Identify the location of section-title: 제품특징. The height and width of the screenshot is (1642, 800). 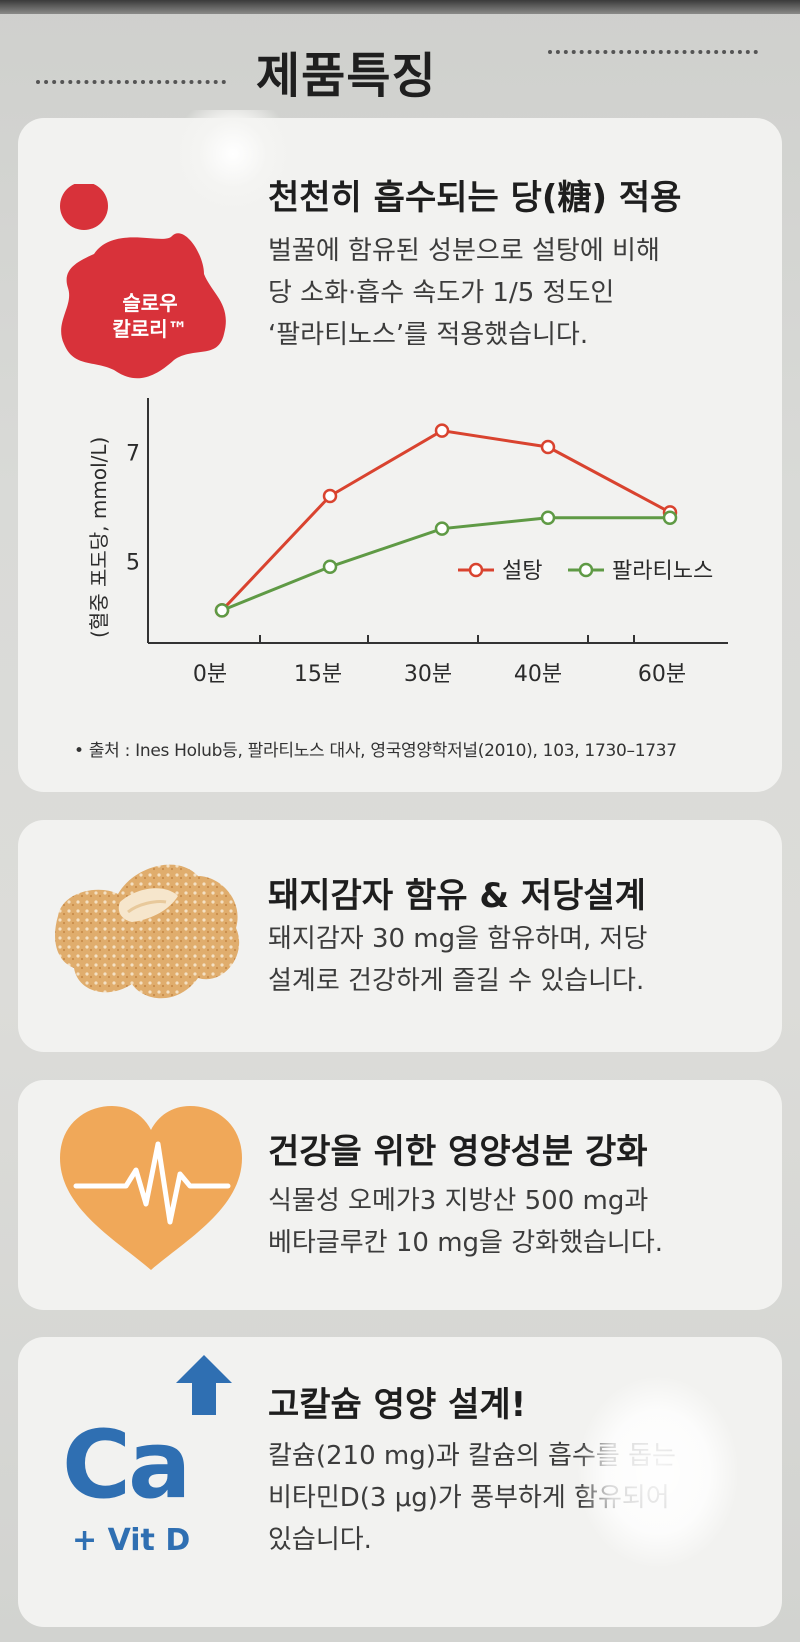
(346, 76).